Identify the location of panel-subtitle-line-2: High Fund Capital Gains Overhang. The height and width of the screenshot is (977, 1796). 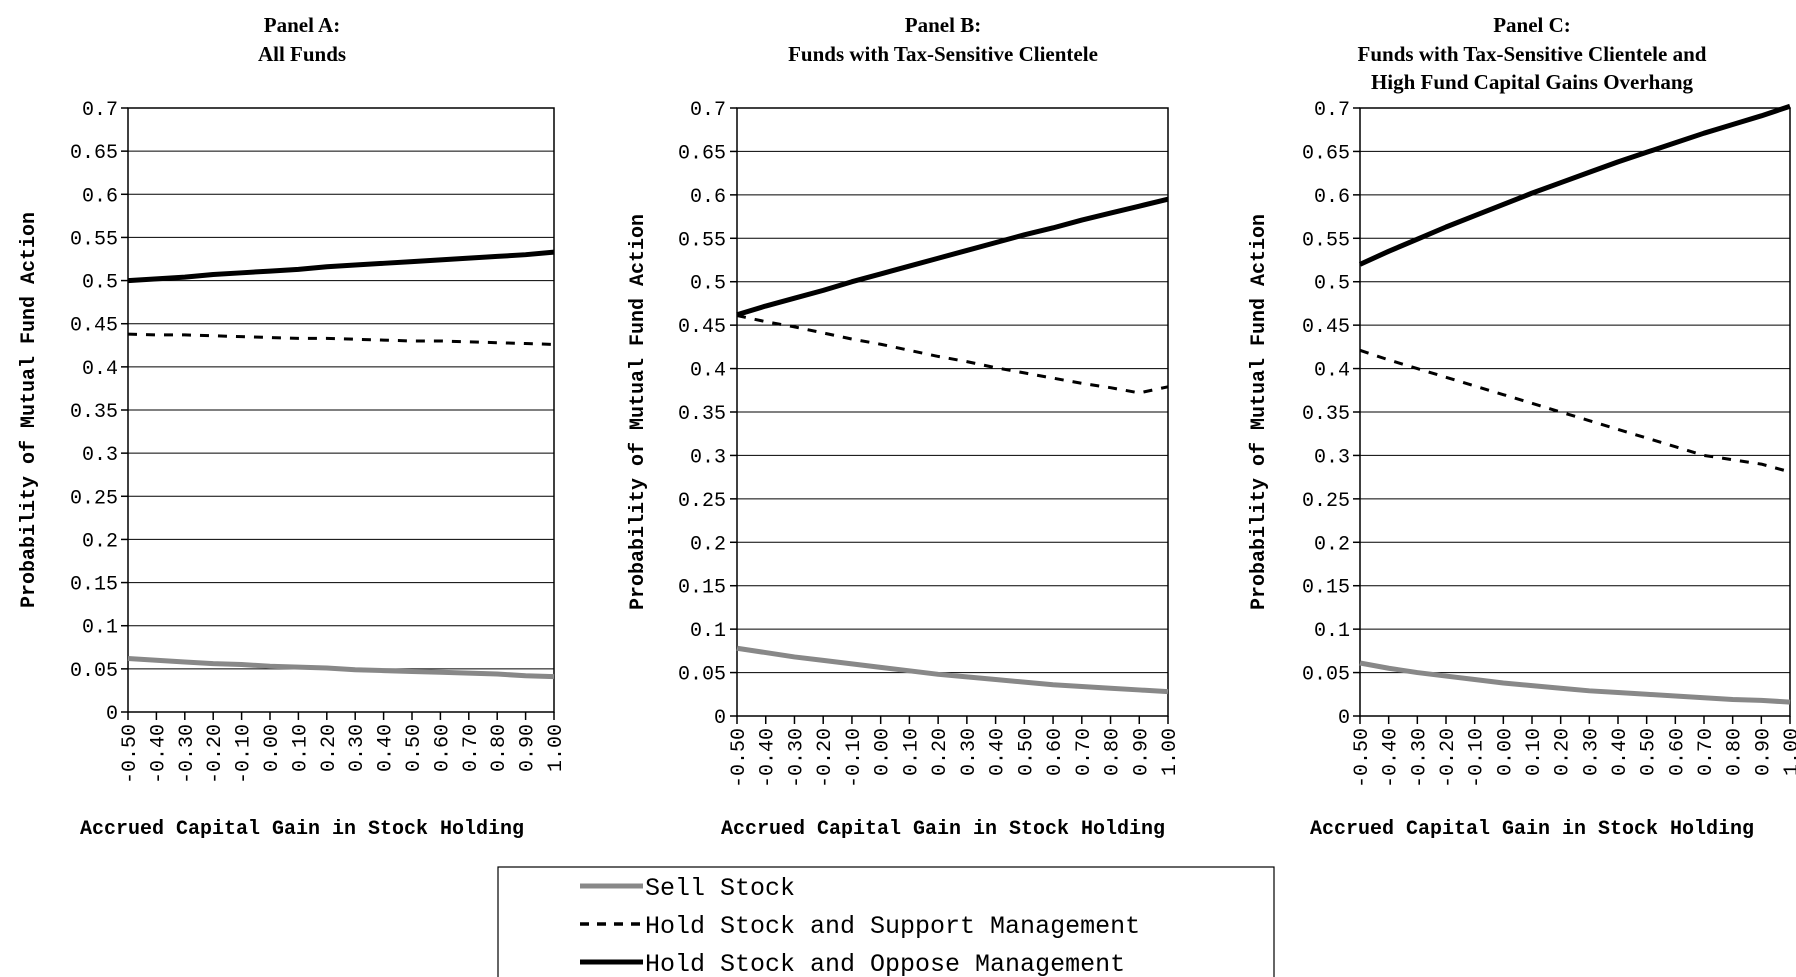
(1532, 82).